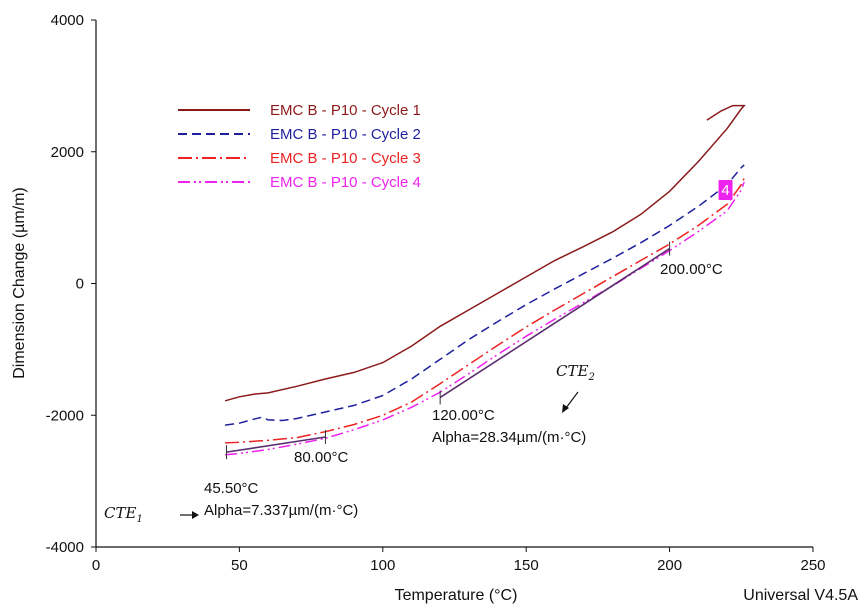  I want to click on x-tick-label-200: 200, so click(669, 565).